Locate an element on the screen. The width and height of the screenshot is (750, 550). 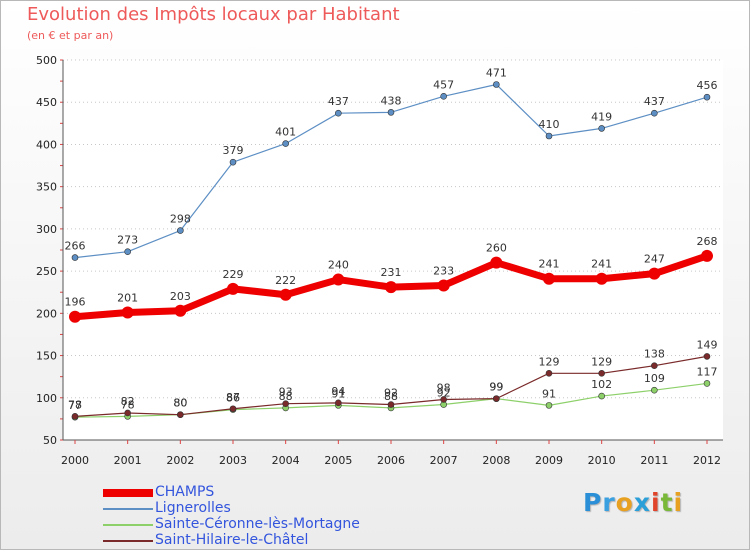
data-label: 117 is located at coordinates (707, 371).